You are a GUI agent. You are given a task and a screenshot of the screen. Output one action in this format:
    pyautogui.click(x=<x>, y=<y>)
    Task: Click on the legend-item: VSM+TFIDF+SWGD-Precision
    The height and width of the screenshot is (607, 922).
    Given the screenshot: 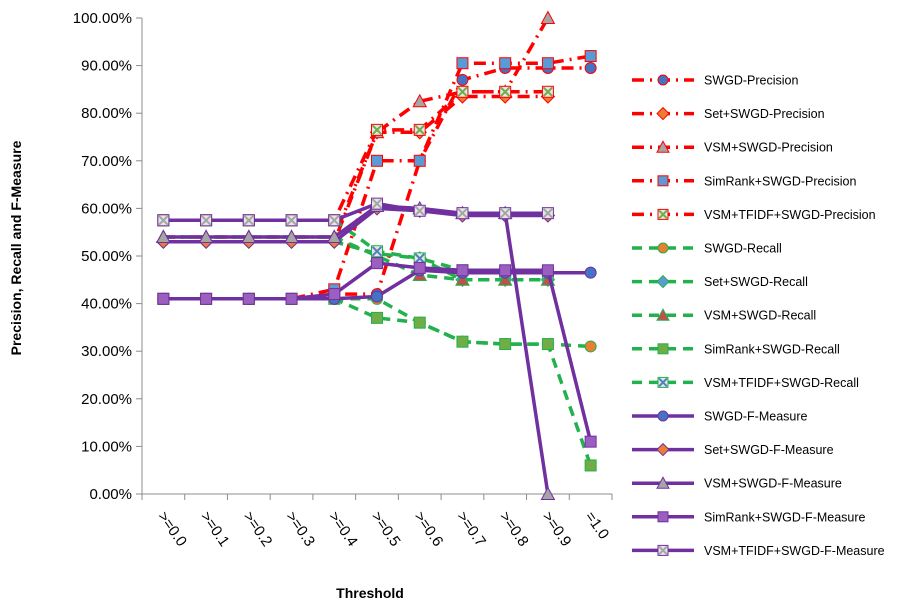 What is the action you would take?
    pyautogui.click(x=754, y=215)
    